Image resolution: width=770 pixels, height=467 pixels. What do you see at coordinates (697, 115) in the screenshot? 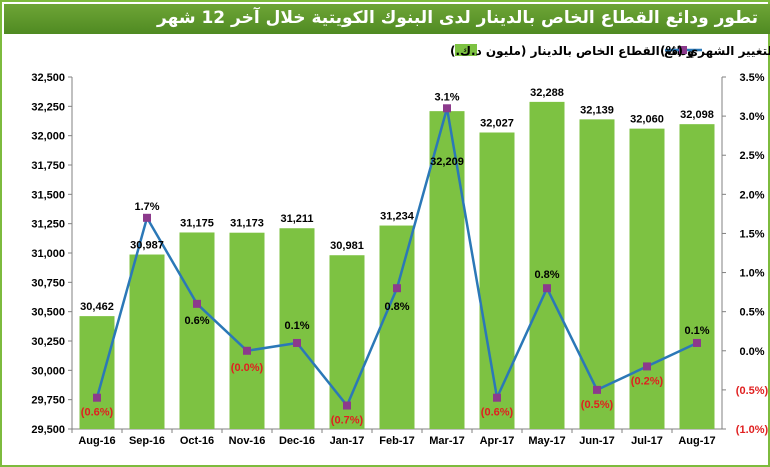
I see `bar-value-label: 32,098` at bounding box center [697, 115].